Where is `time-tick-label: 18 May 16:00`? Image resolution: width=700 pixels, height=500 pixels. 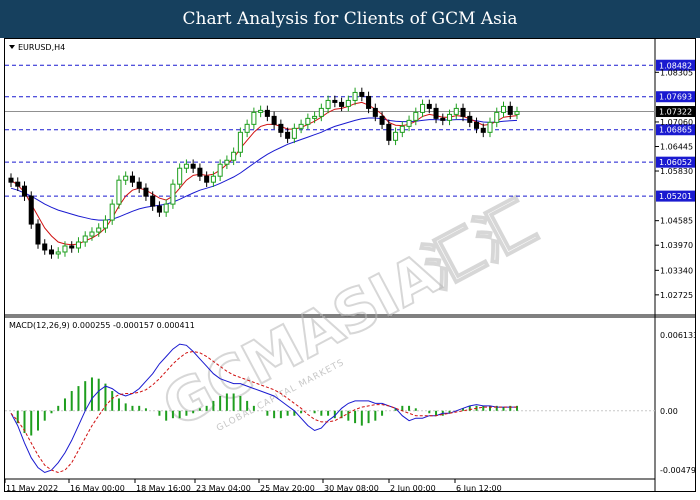 time-tick-label: 18 May 16:00 is located at coordinates (163, 488).